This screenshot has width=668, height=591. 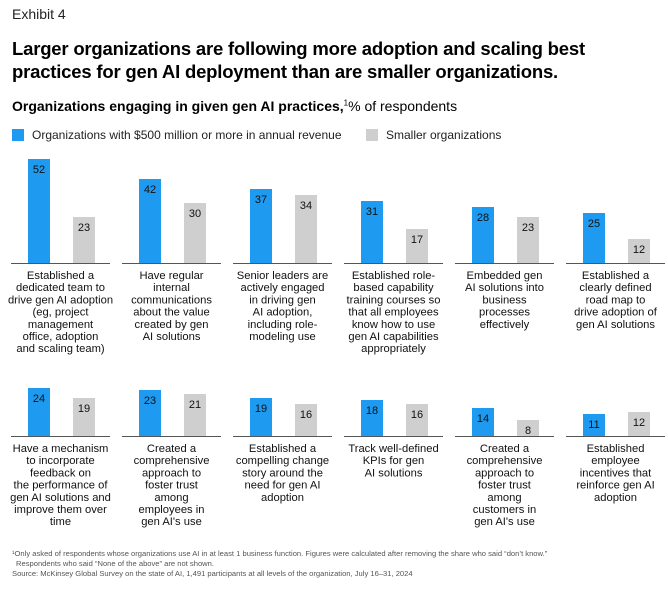 I want to click on data-label-large-2: 37, so click(x=261, y=200).